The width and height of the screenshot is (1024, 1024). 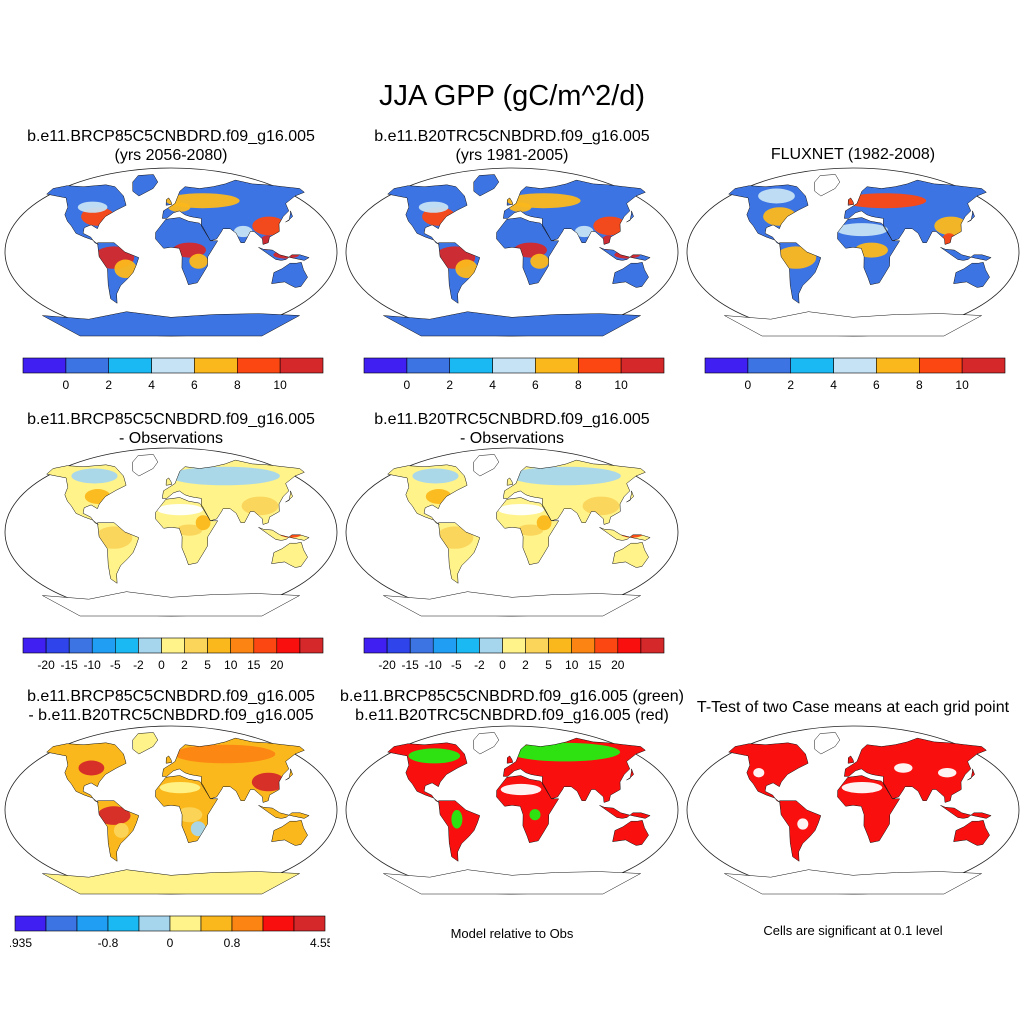 What do you see at coordinates (574, 770) in the screenshot?
I see `map-panel-8-coast-eurasia` at bounding box center [574, 770].